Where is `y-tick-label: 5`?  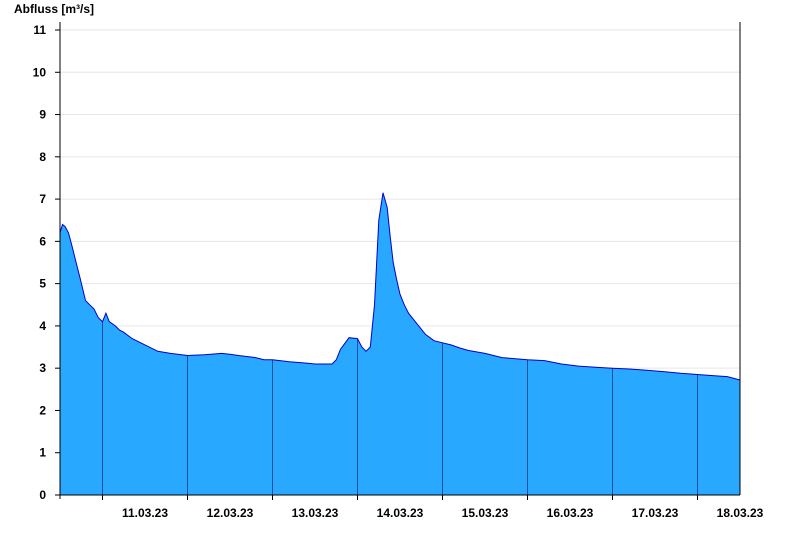
y-tick-label: 5 is located at coordinates (42, 284).